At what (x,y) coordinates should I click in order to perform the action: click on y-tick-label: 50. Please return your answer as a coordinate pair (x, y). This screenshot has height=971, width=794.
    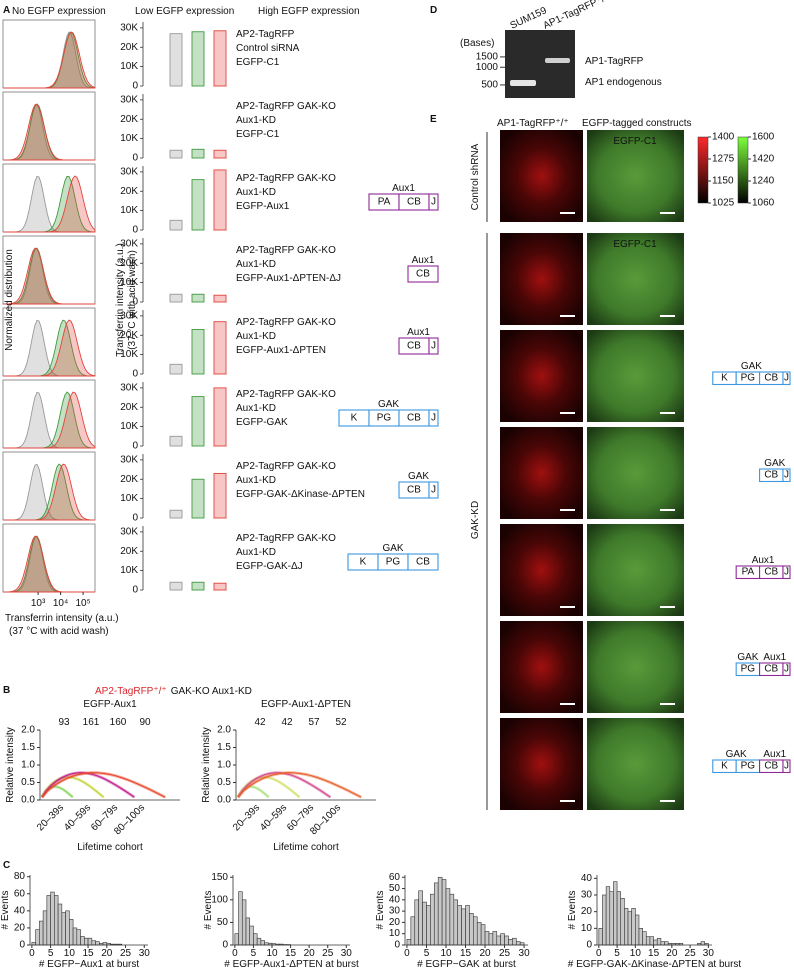
    Looking at the image, I should click on (223, 922).